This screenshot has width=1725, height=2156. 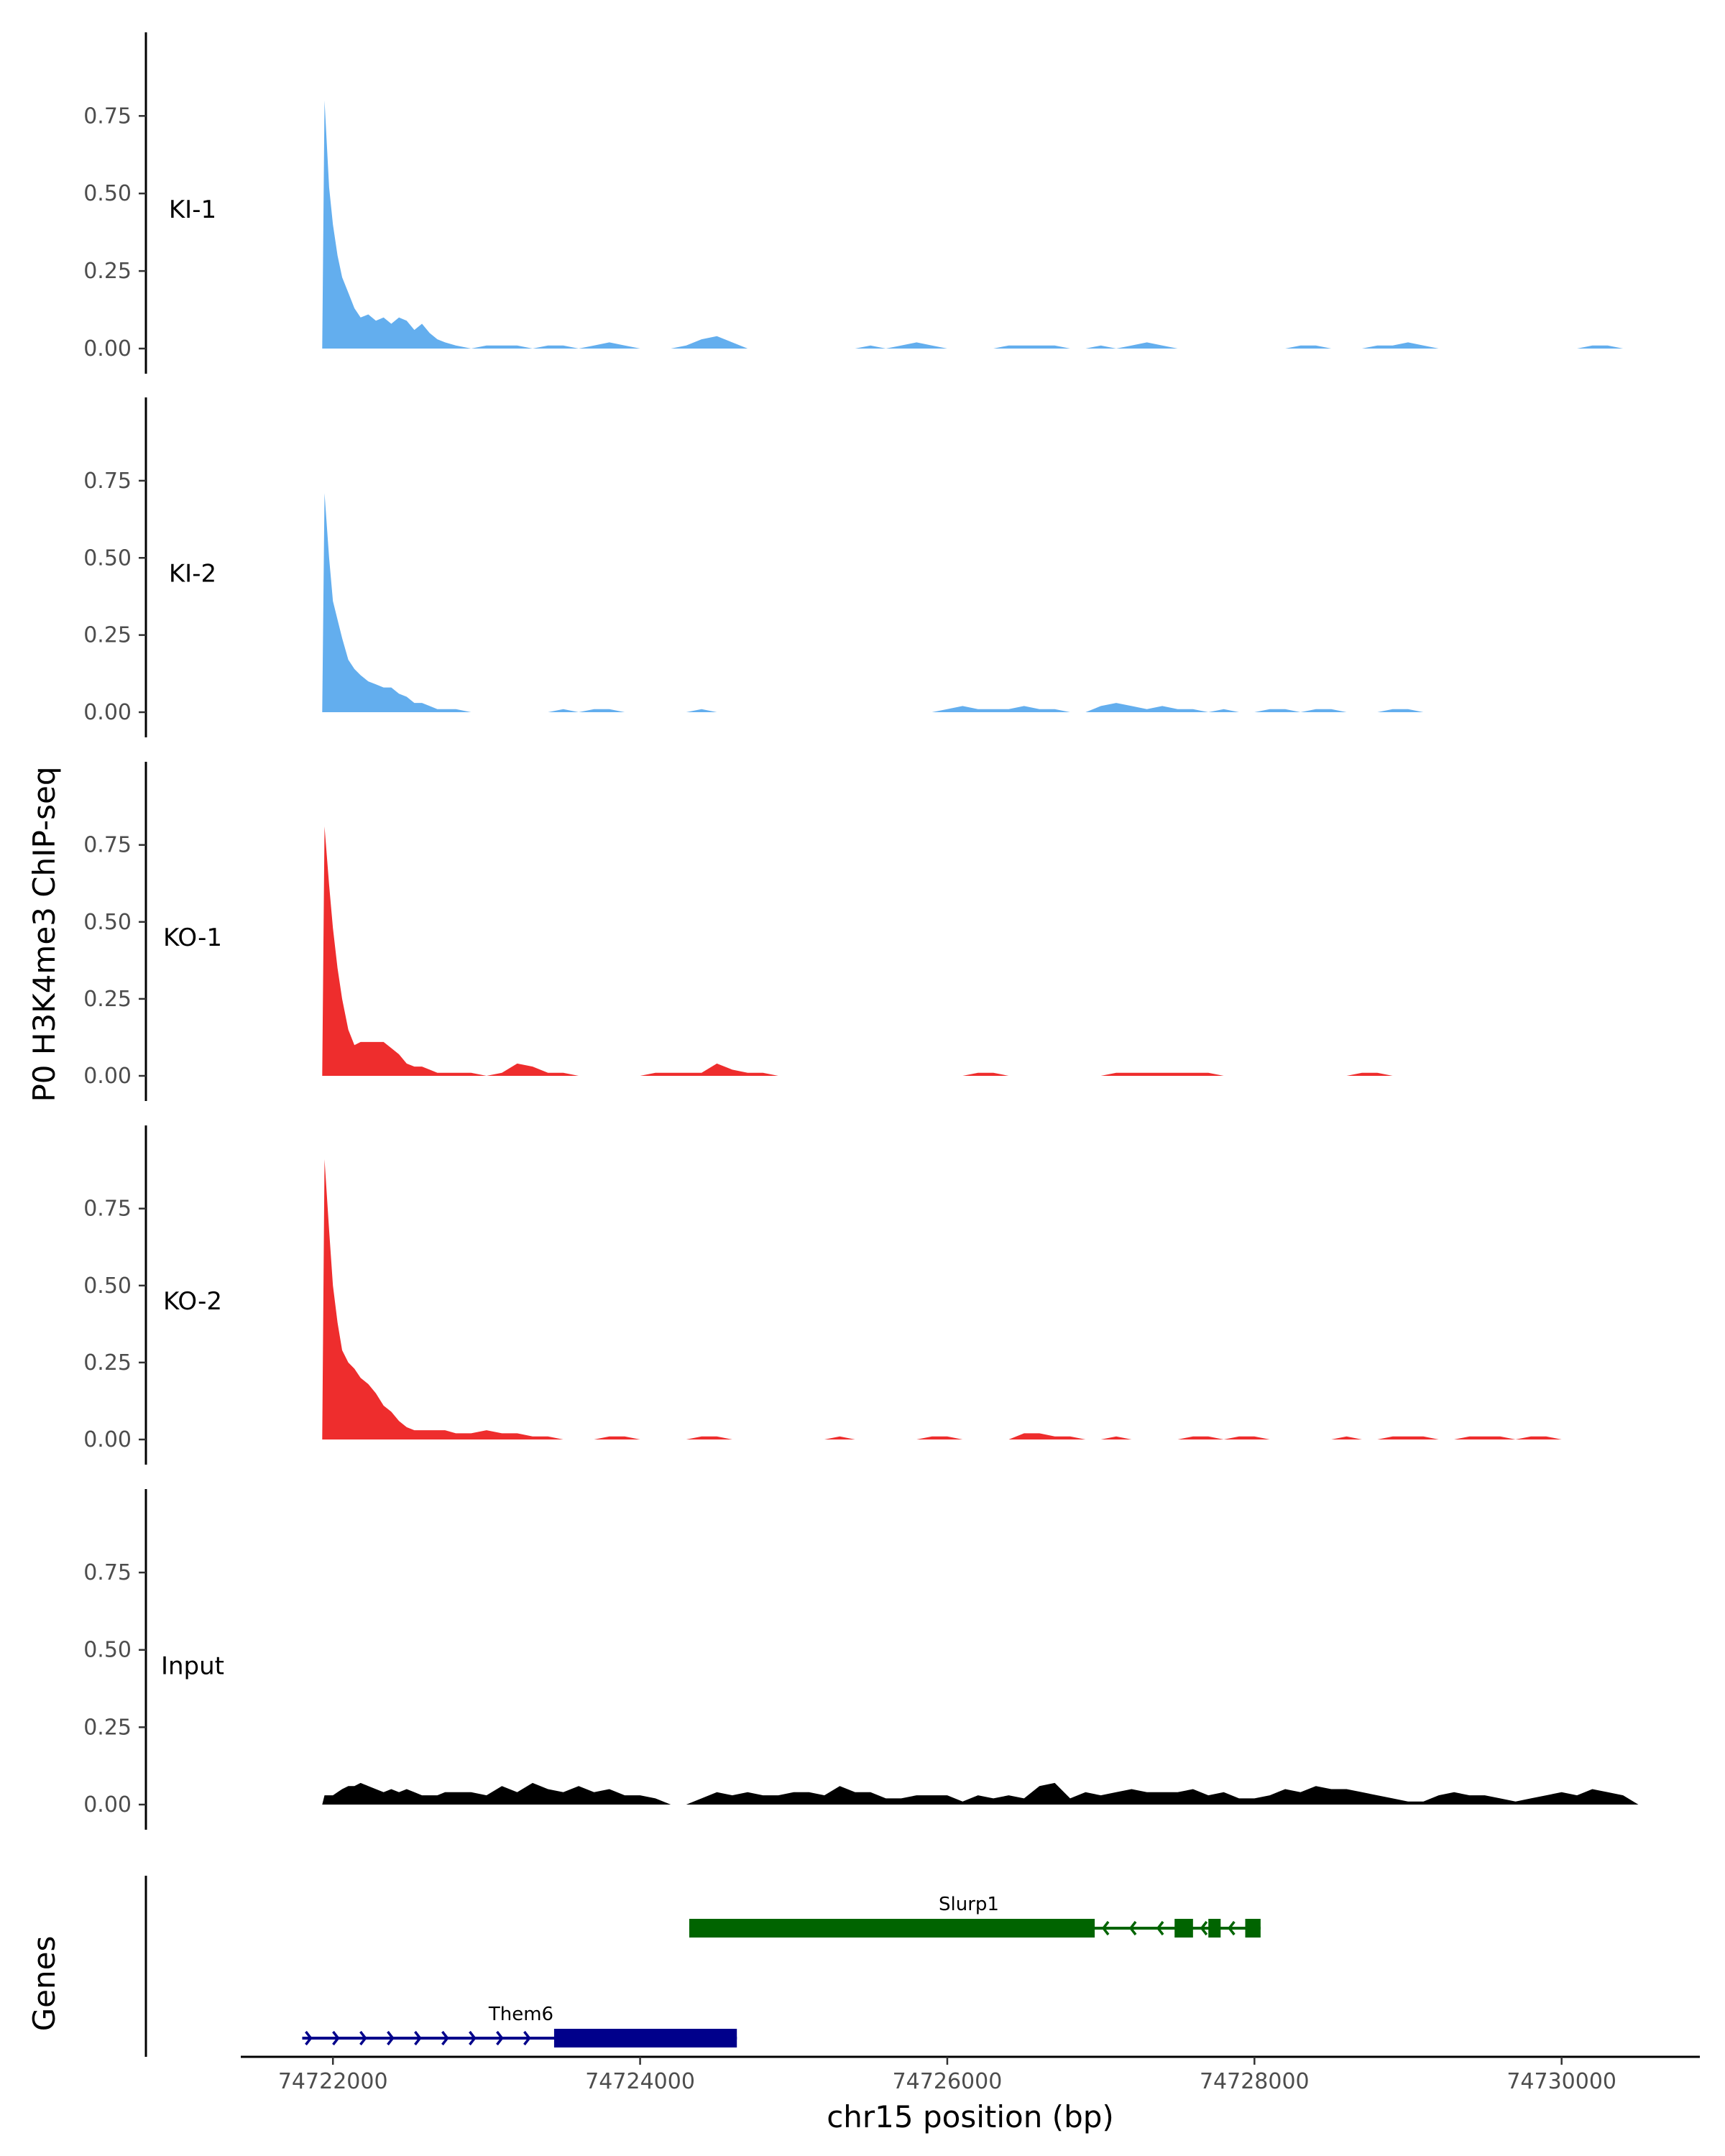 I want to click on gene-slurp1: Slurp1, so click(x=975, y=1916).